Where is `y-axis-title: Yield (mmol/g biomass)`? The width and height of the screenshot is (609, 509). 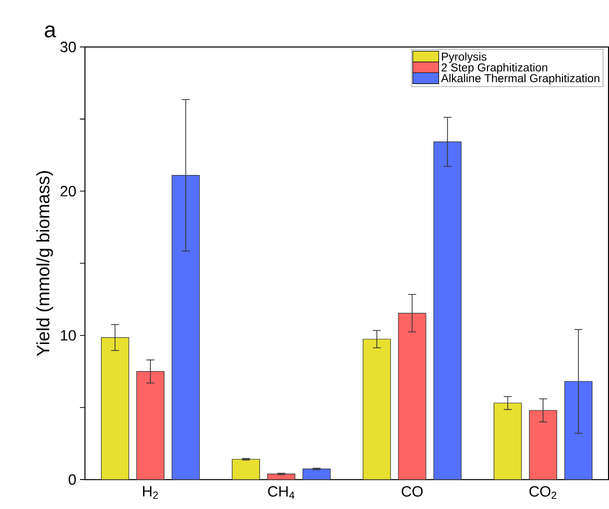 y-axis-title: Yield (mmol/g biomass) is located at coordinates (44, 263).